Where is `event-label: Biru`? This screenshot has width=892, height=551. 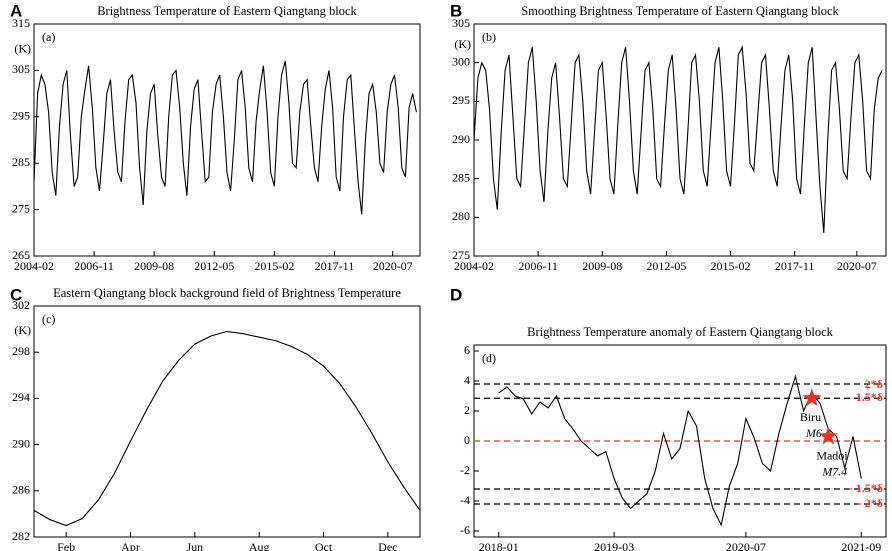
event-label: Biru is located at coordinates (810, 417).